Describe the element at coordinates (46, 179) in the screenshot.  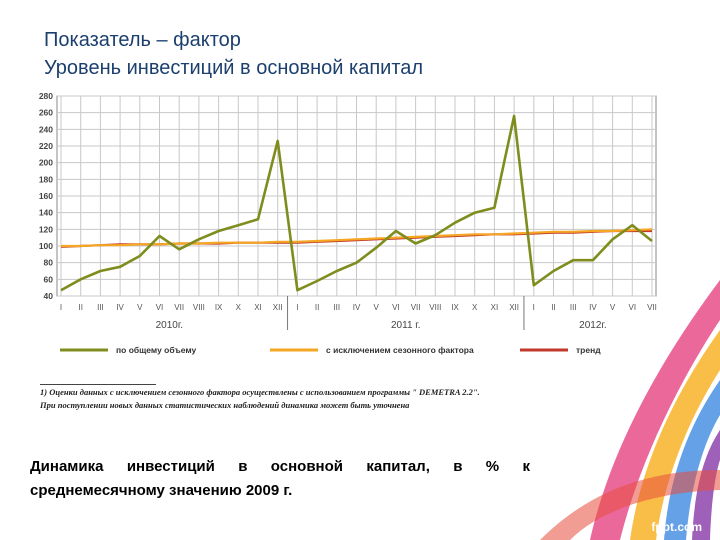
I see `y-tick-label: 180` at that location.